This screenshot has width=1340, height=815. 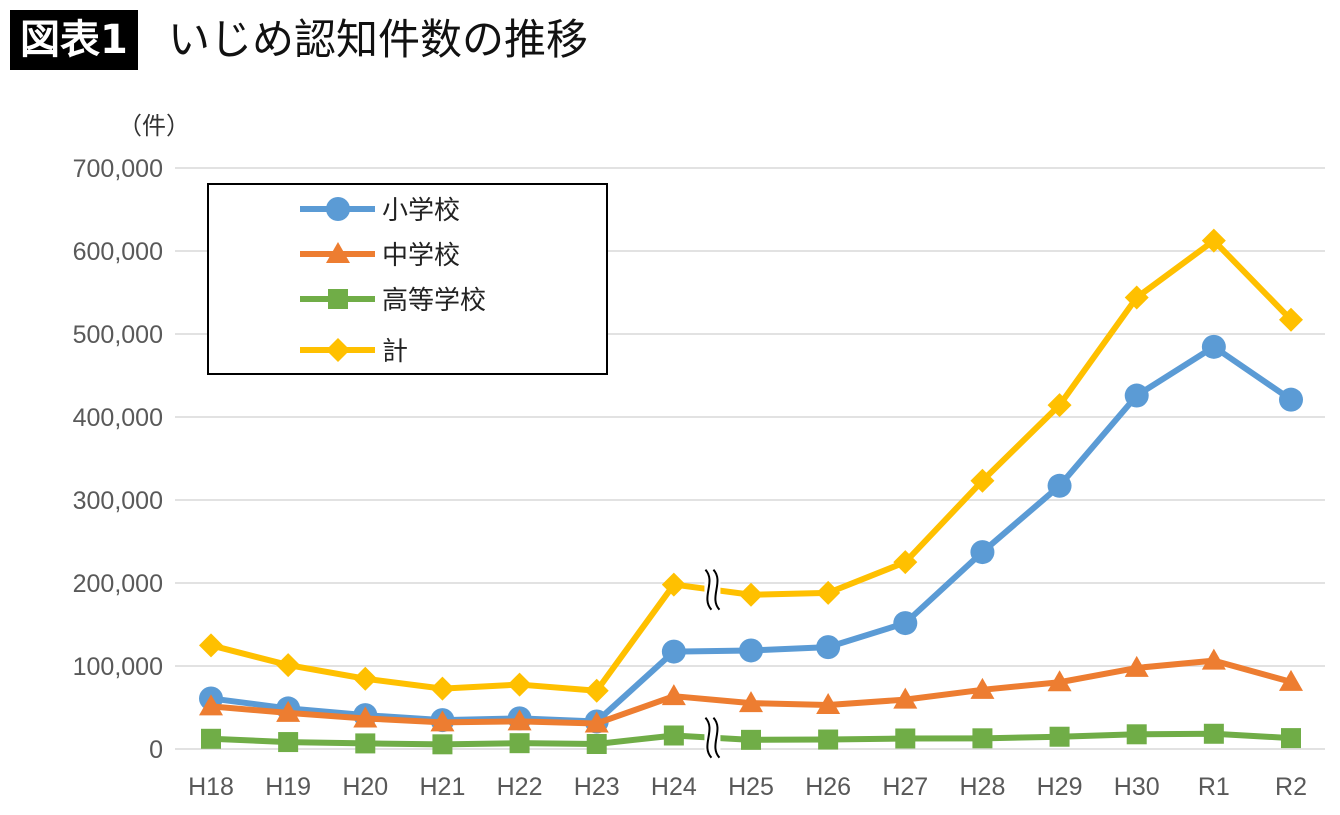 What do you see at coordinates (378, 39) in the screenshot?
I see `chart-title: いじめ認知件数の推移` at bounding box center [378, 39].